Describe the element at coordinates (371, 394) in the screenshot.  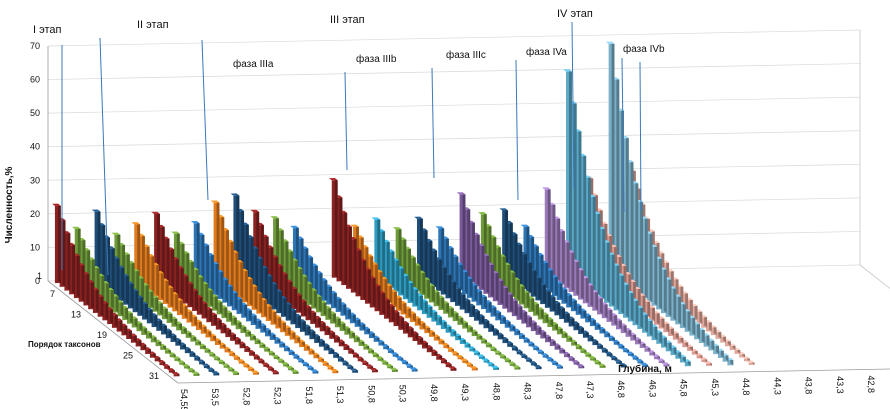
I see `depth-tick-label: 50,8` at that location.